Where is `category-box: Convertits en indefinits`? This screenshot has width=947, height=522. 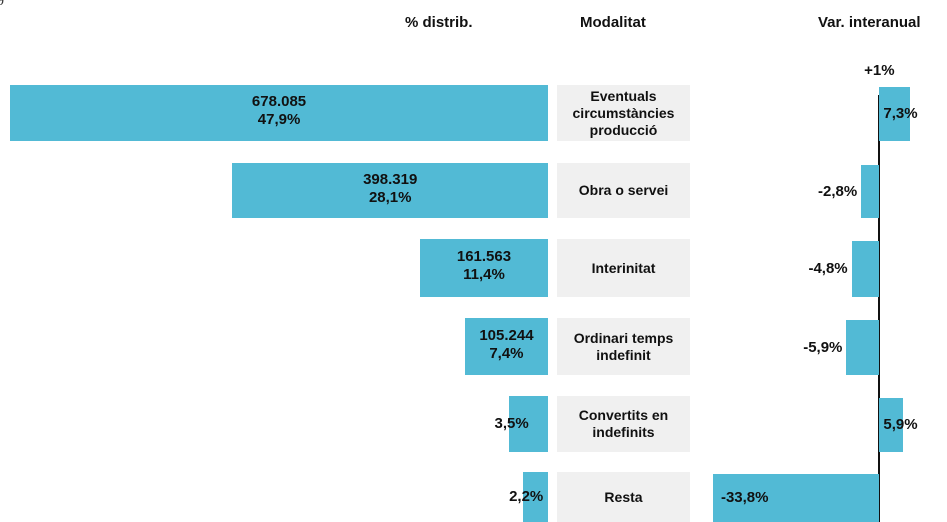
category-box: Convertits en indefinits is located at coordinates (623, 424).